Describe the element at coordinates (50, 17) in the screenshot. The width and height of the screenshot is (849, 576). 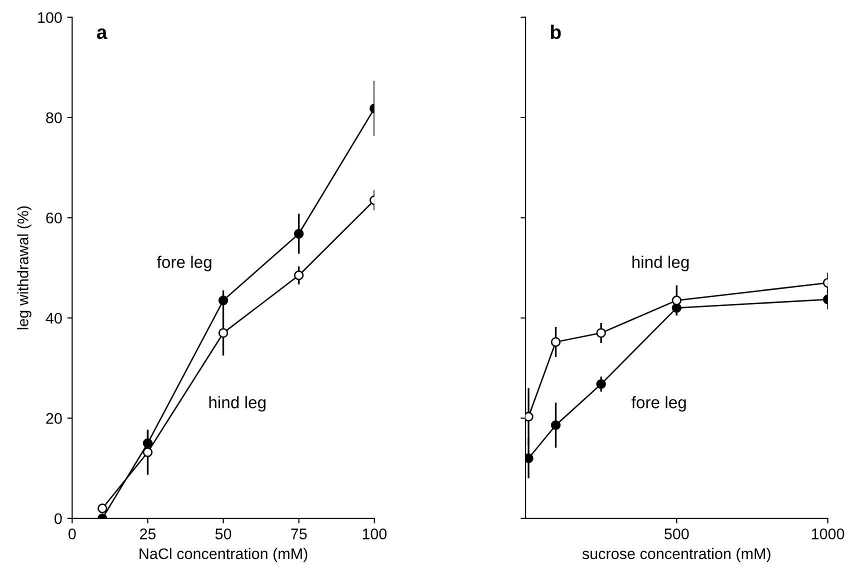
I see `y-tick-label: 100` at that location.